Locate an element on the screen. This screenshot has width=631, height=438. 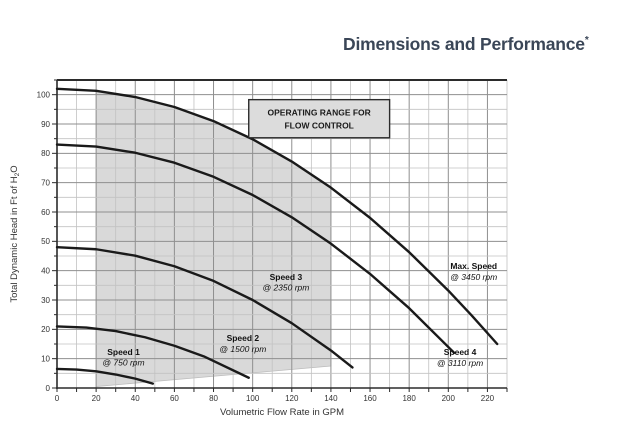
x-tick-label: 80 is located at coordinates (213, 398).